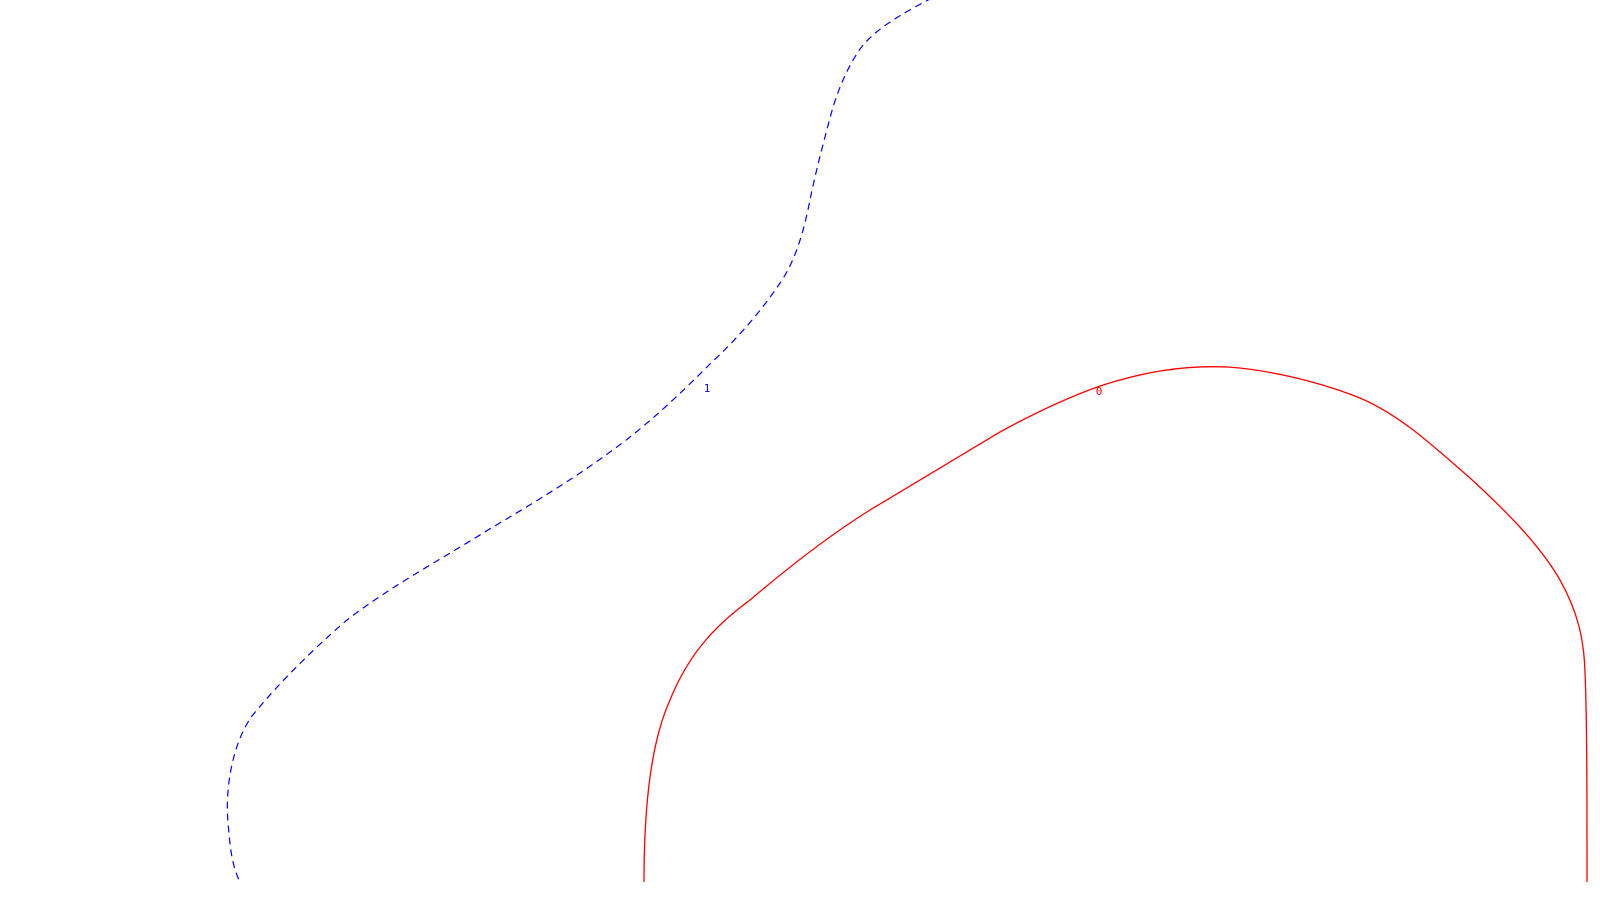 Image resolution: width=1600 pixels, height=900 pixels. Describe the element at coordinates (1099, 391) in the screenshot. I see `contour-label-0: 0` at that location.